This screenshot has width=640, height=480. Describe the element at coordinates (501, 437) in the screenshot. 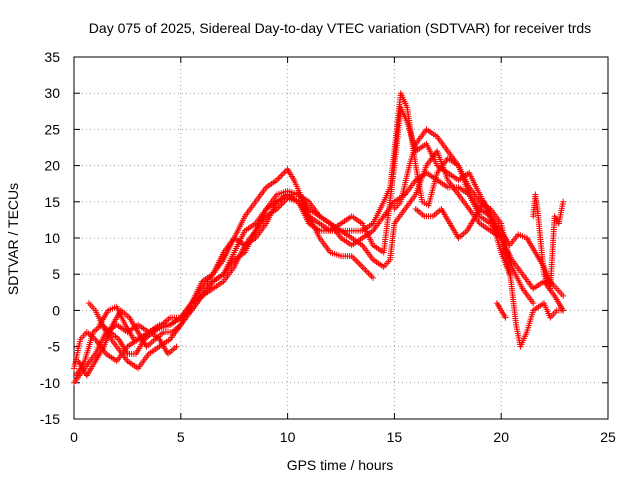

I see `x-tick-label: 20` at that location.